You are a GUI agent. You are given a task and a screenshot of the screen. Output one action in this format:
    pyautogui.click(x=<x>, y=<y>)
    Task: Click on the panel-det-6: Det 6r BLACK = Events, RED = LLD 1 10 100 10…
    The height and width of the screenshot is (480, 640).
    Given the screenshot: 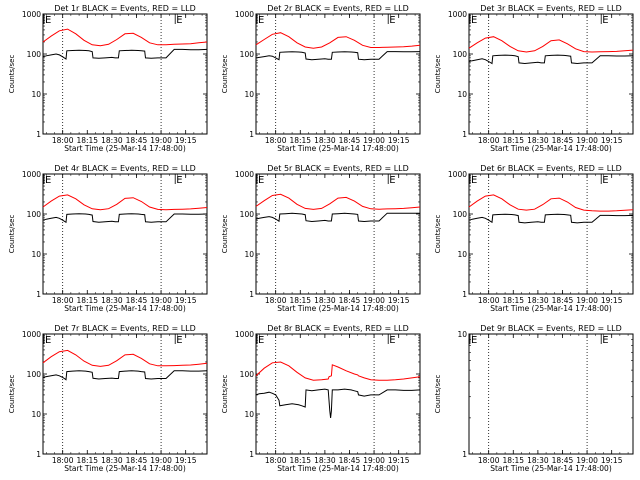 What is the action you would take?
    pyautogui.click(x=534, y=238)
    